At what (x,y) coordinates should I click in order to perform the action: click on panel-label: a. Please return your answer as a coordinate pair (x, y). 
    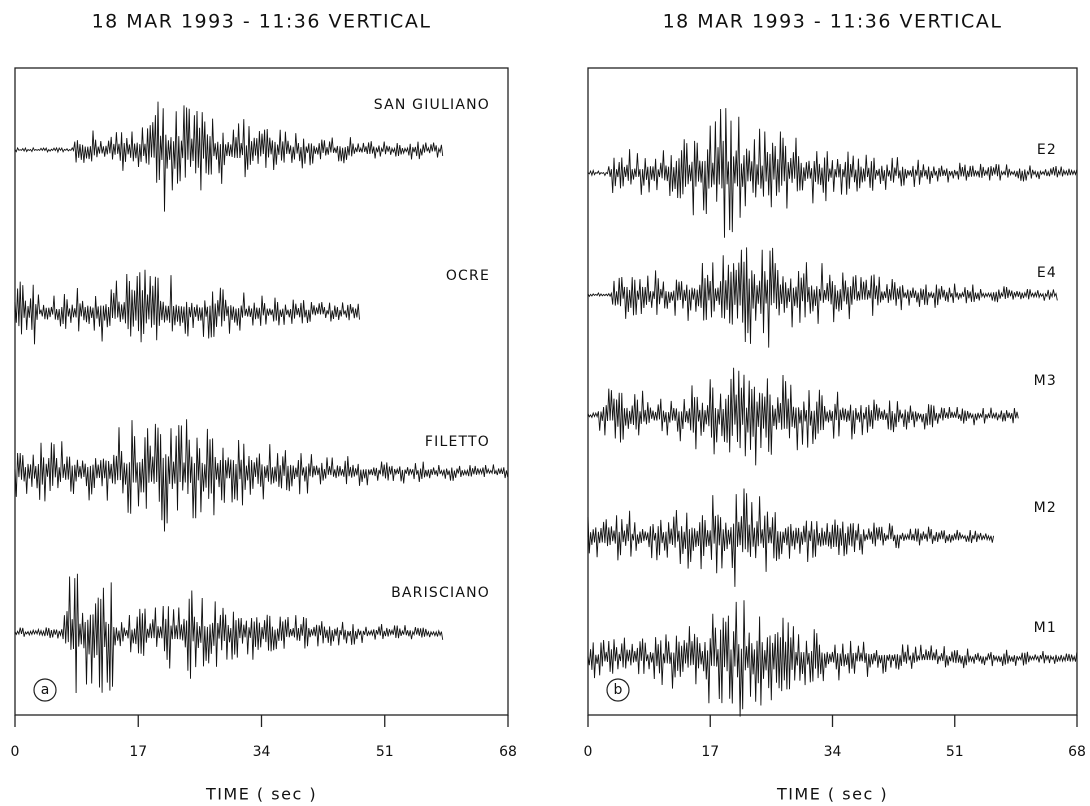
    Looking at the image, I should click on (45, 690).